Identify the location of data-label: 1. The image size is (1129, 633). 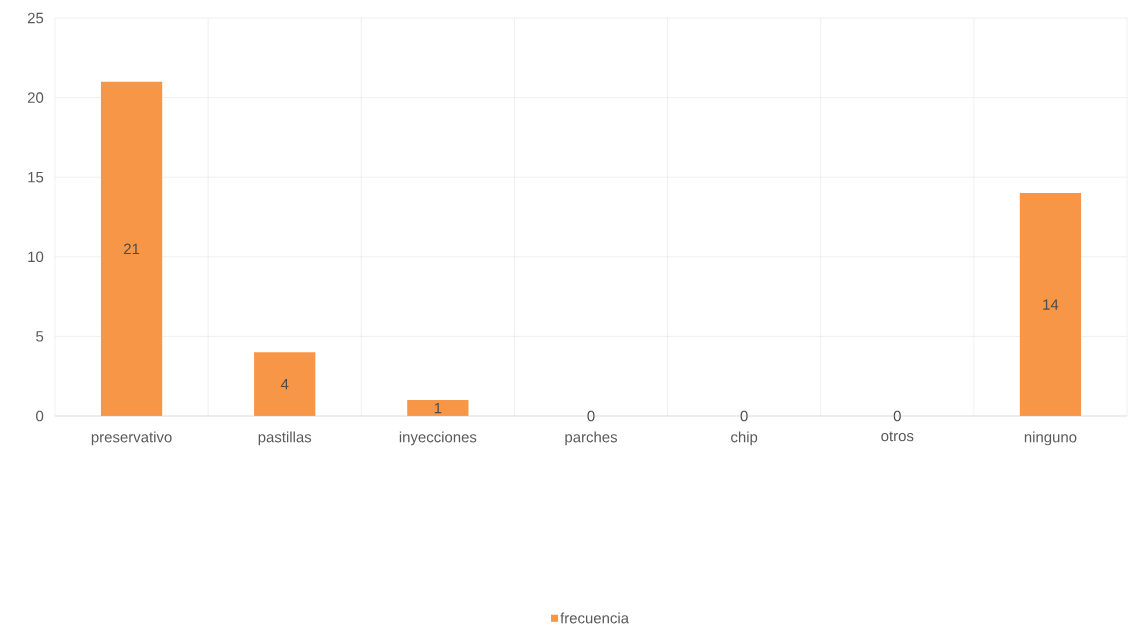
(438, 408).